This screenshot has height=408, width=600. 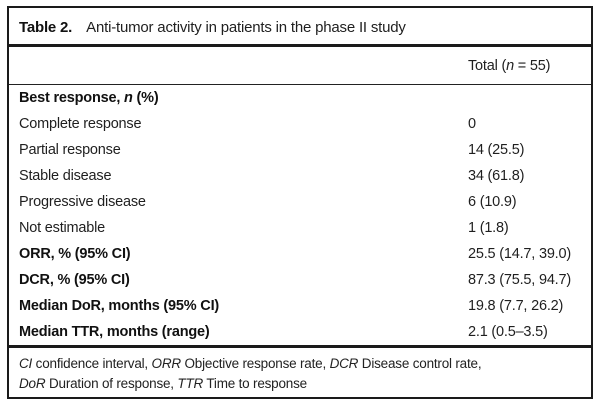 What do you see at coordinates (300, 332) in the screenshot?
I see `table-row-median-ttr: Median TTR, months (range) 2.1 (0.5–3.5)` at bounding box center [300, 332].